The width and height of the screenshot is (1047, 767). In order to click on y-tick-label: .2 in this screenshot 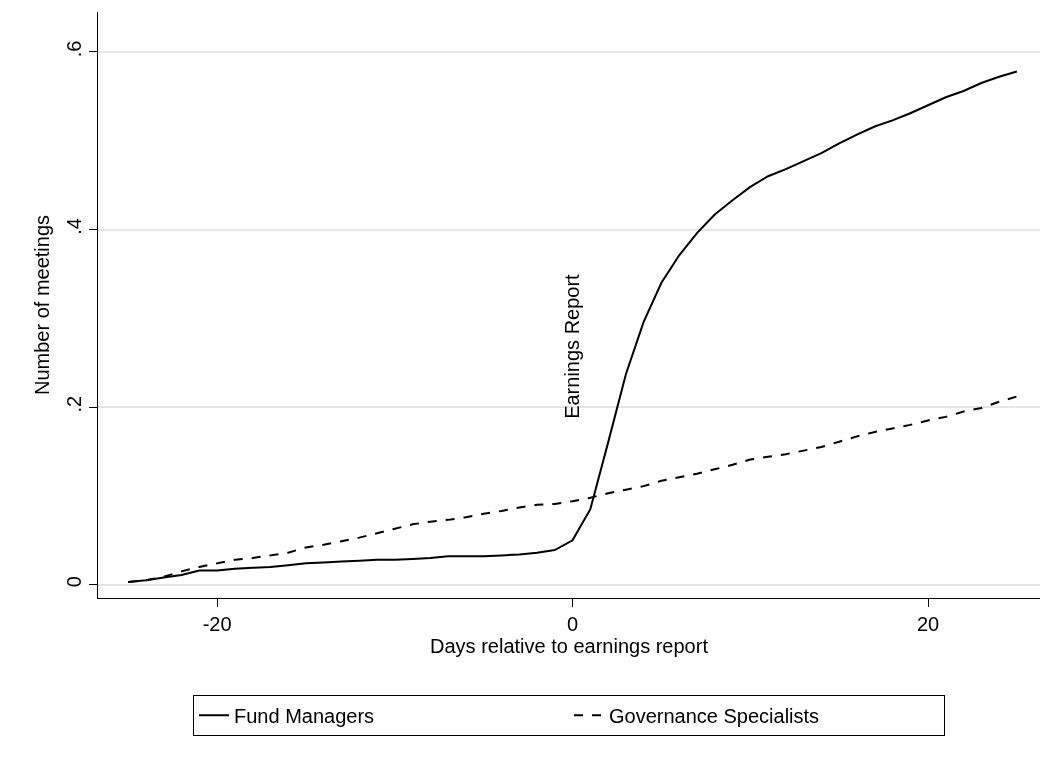, I will do `click(74, 404)`.